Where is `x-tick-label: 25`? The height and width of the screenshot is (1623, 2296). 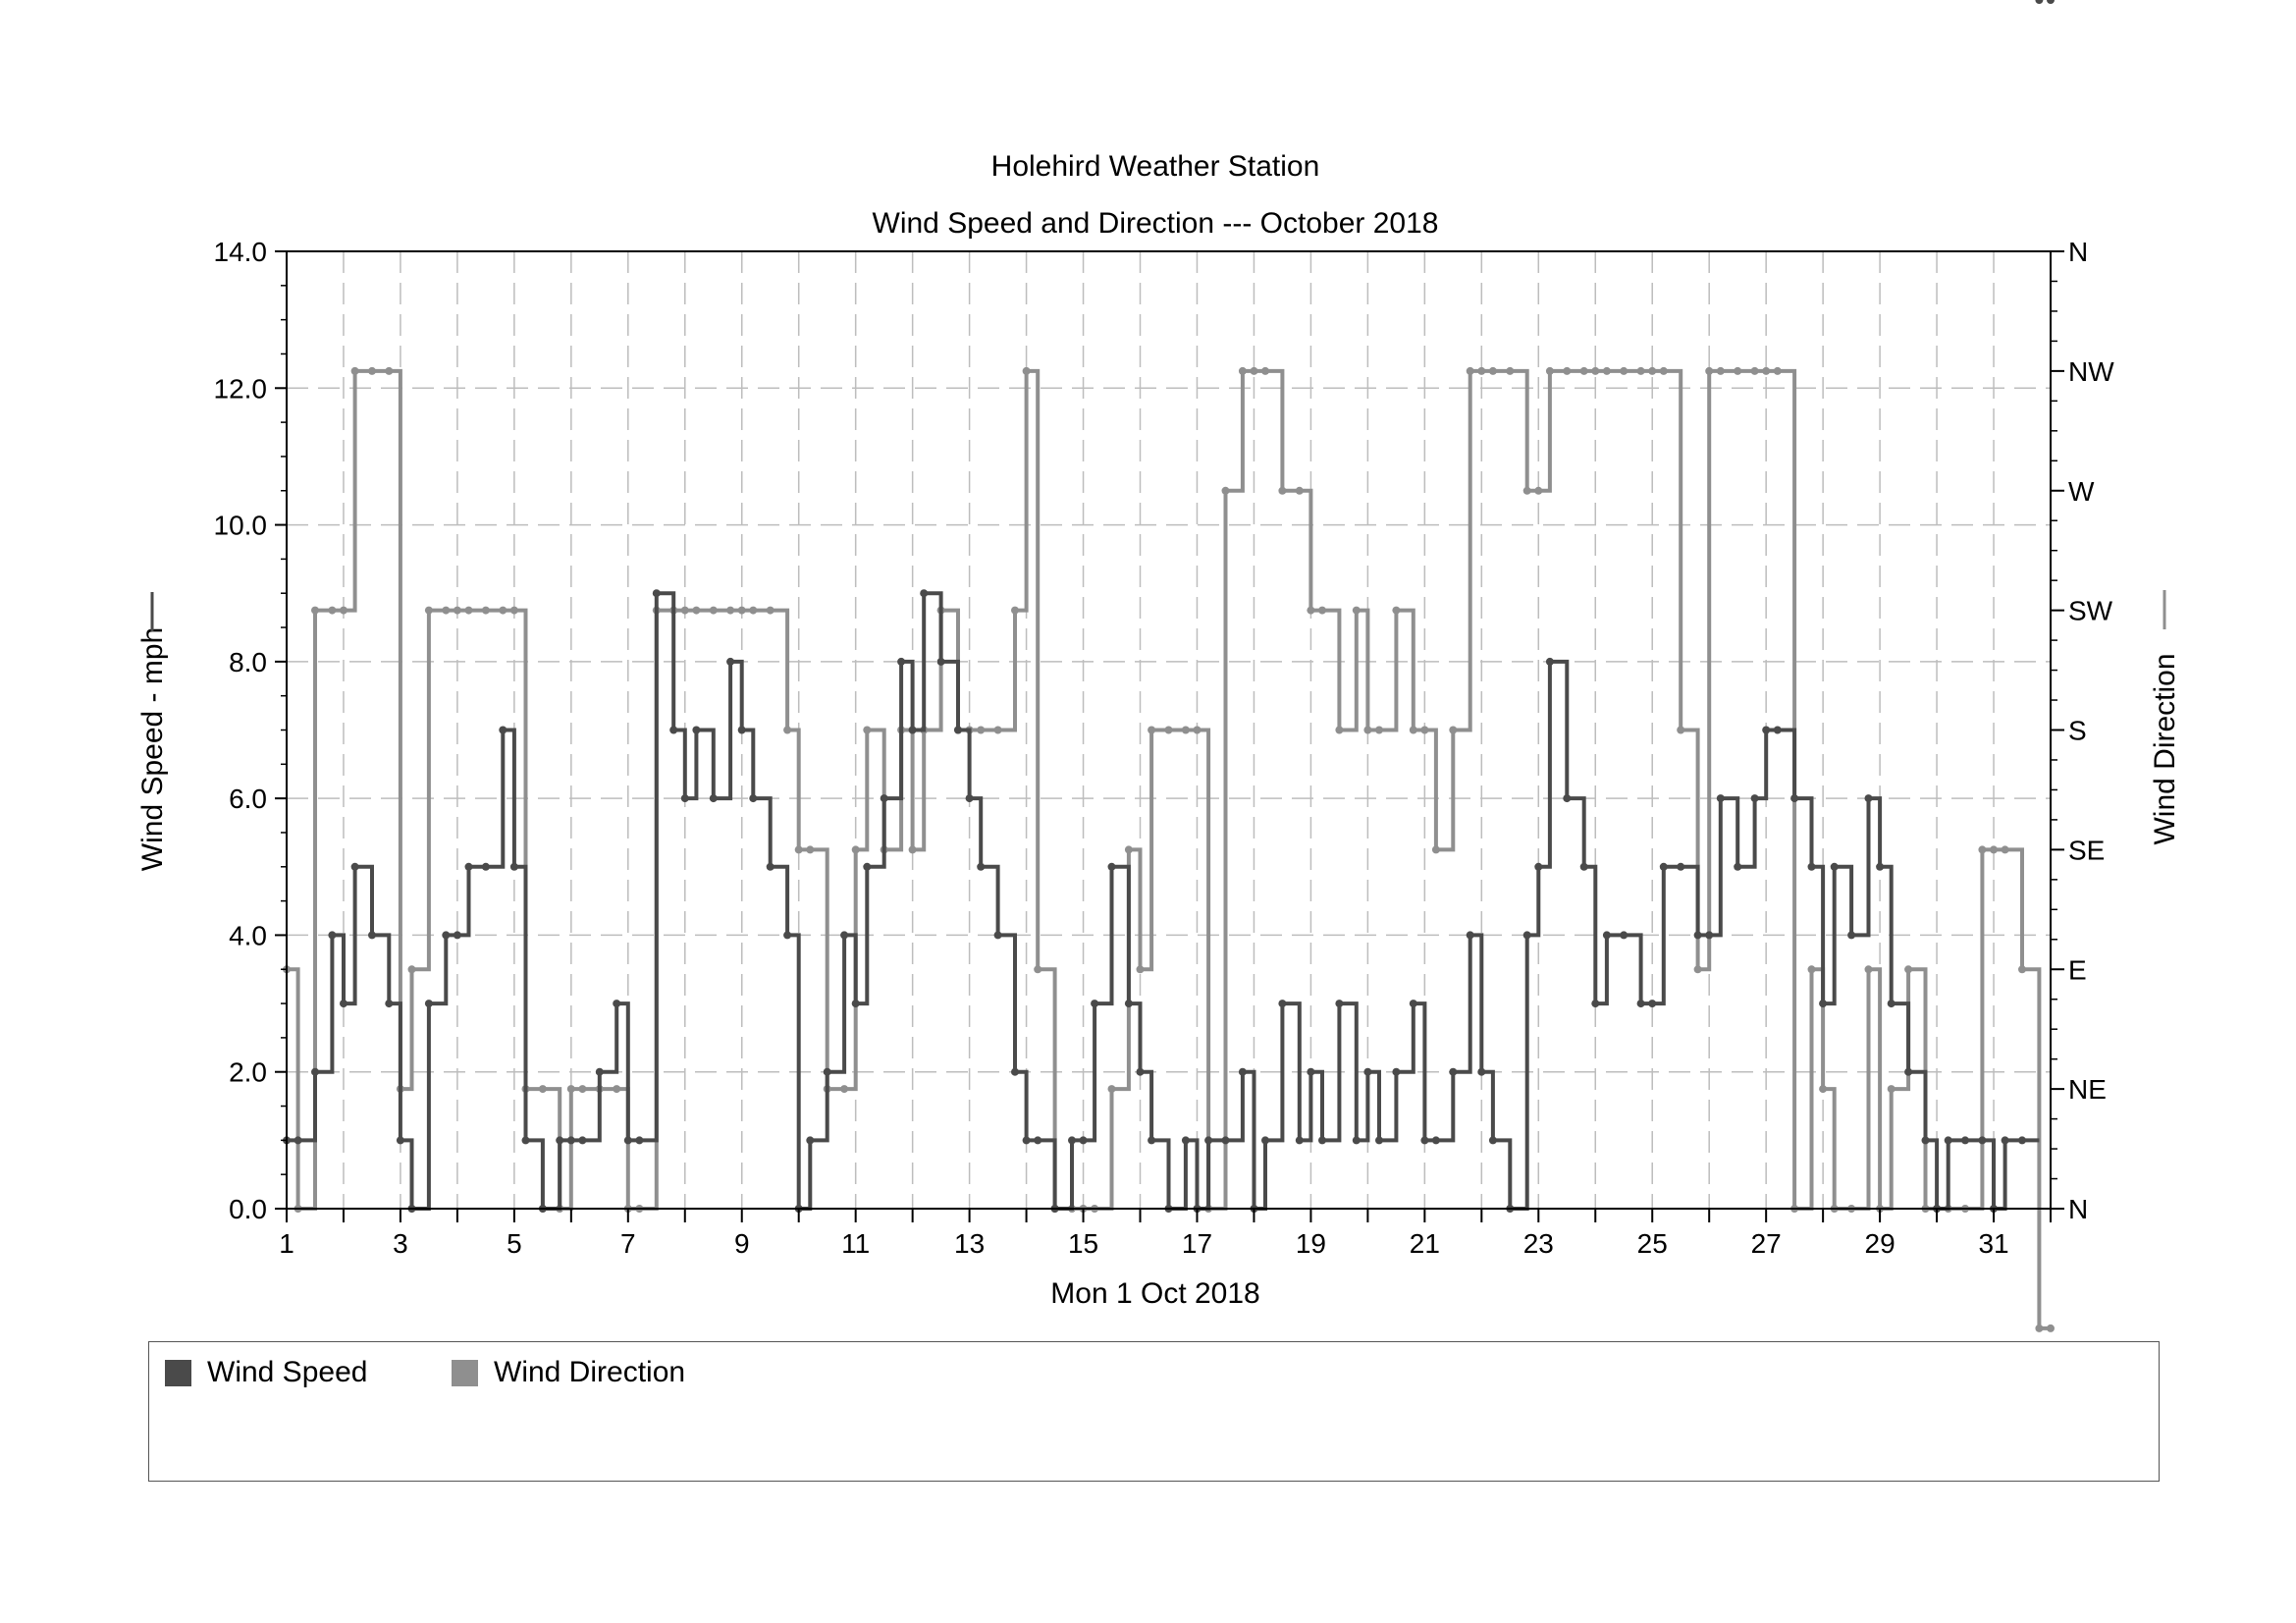
x-tick-label: 25 is located at coordinates (1652, 1243).